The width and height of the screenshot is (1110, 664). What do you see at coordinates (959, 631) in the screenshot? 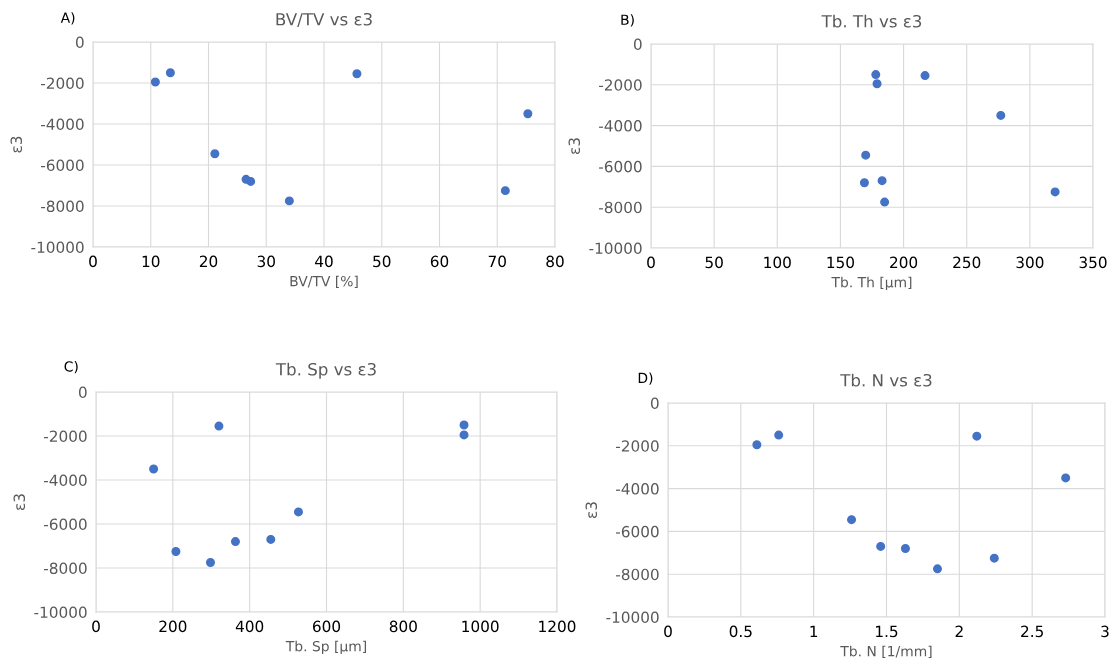
I see `x-tick-label: 2` at bounding box center [959, 631].